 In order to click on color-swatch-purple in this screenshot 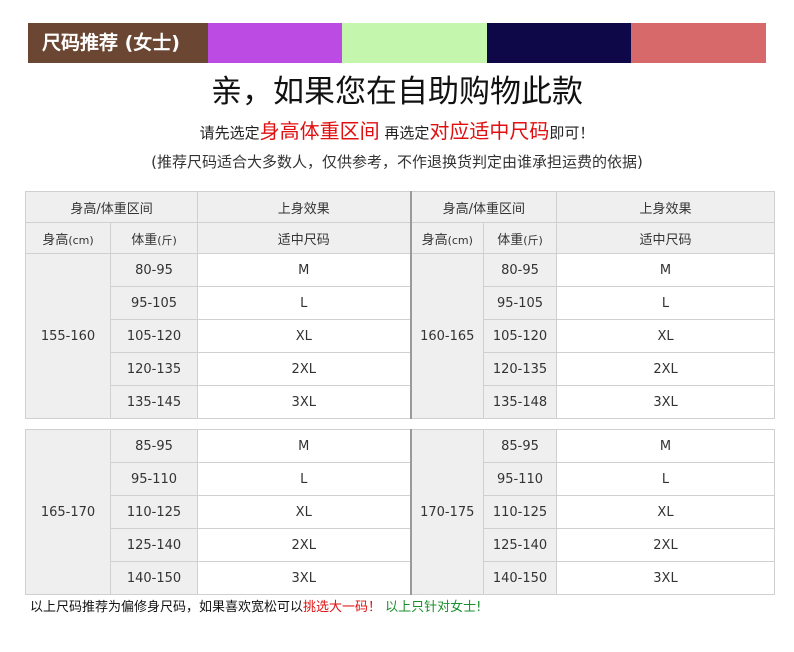, I will do `click(275, 43)`.